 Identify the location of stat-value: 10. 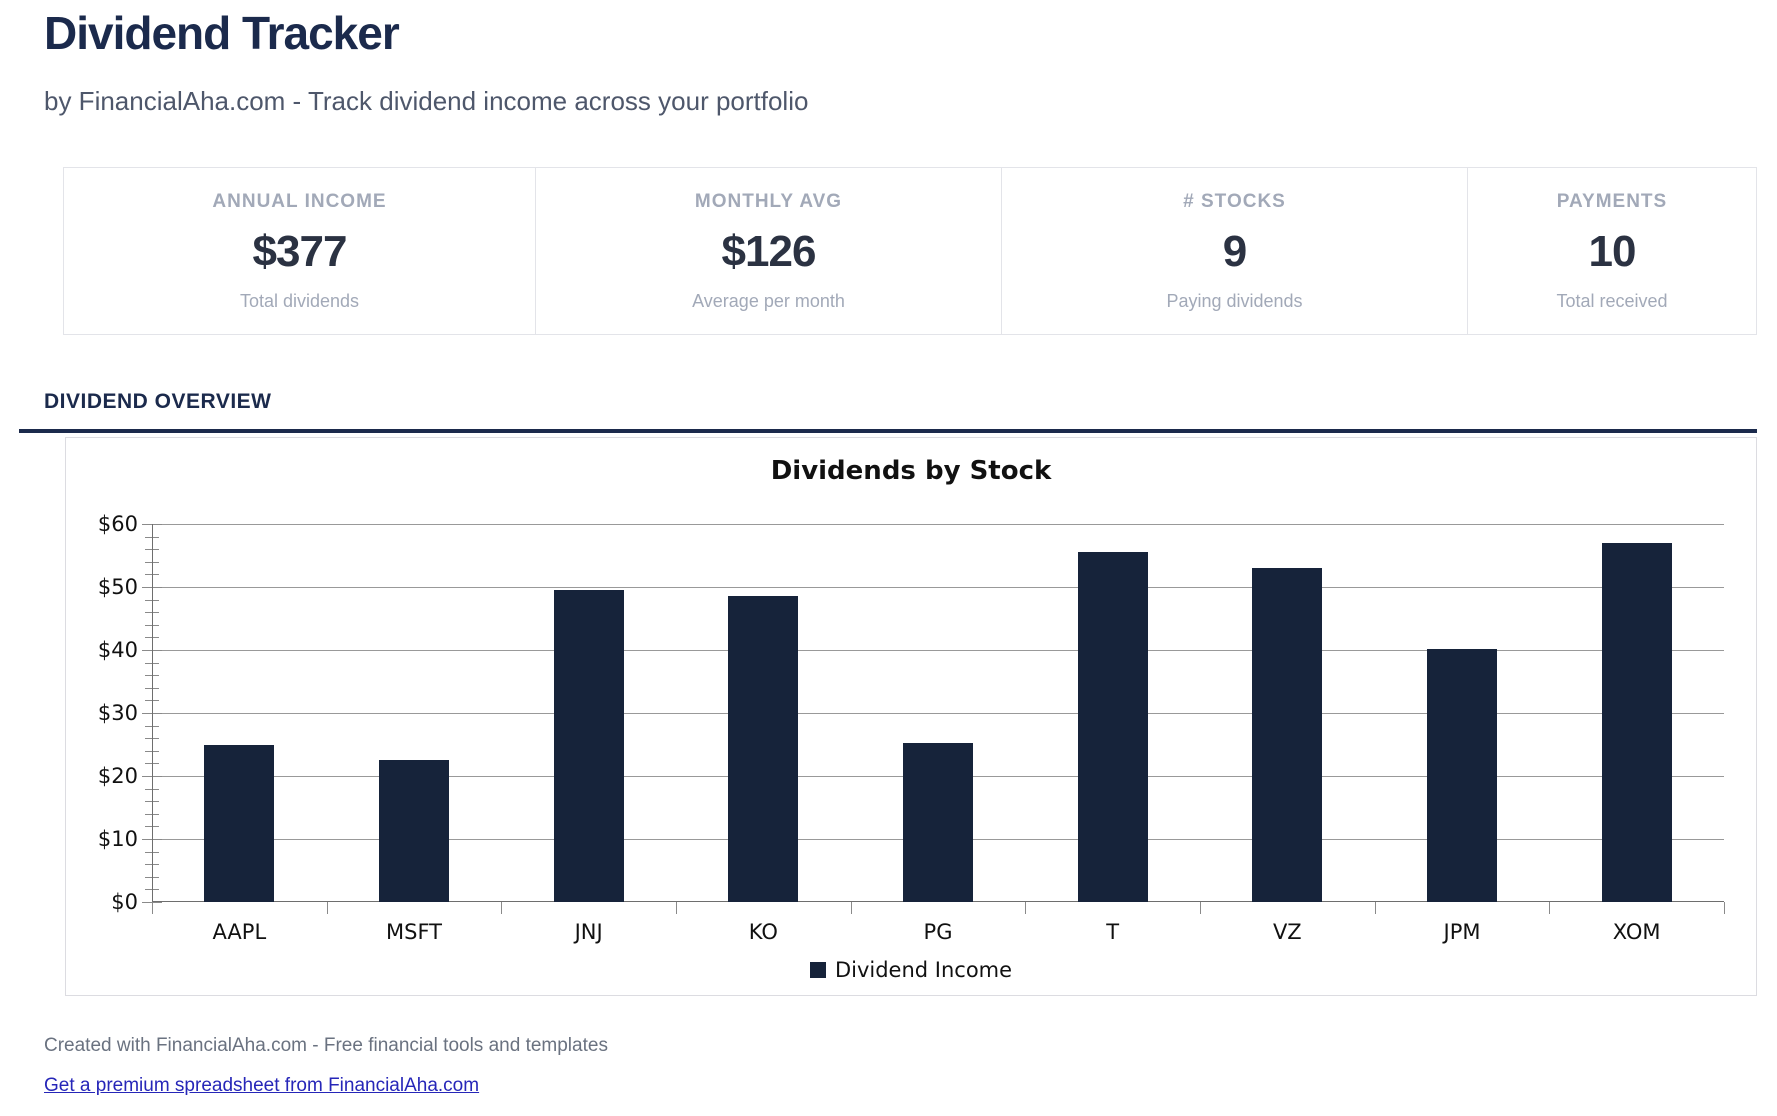
(1612, 251).